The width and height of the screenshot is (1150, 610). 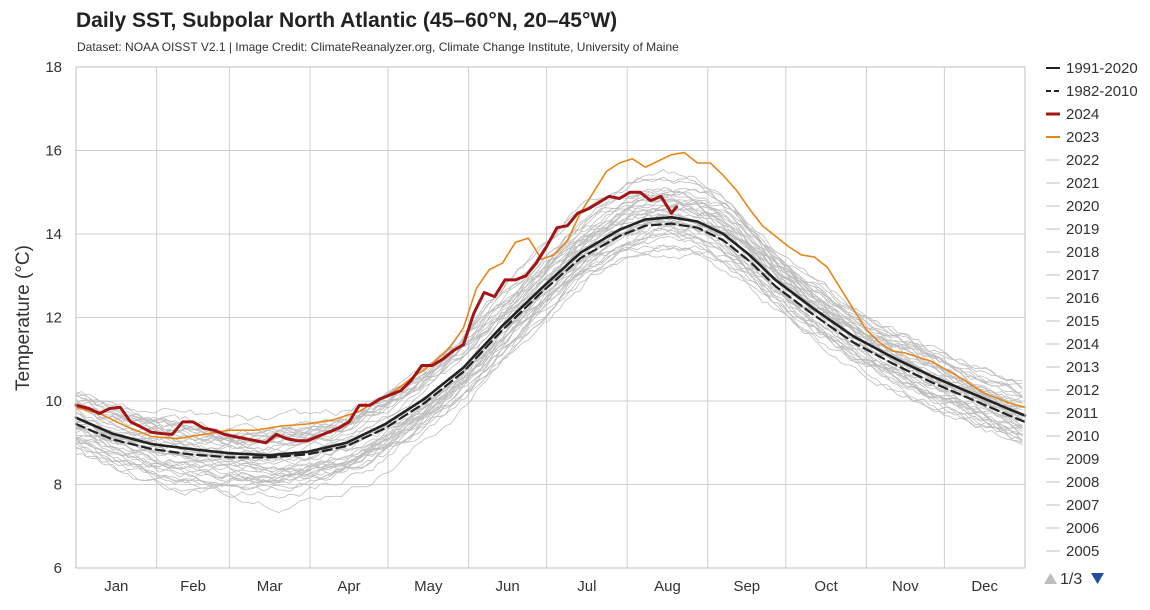 What do you see at coordinates (667, 586) in the screenshot?
I see `x-tick-label: Aug` at bounding box center [667, 586].